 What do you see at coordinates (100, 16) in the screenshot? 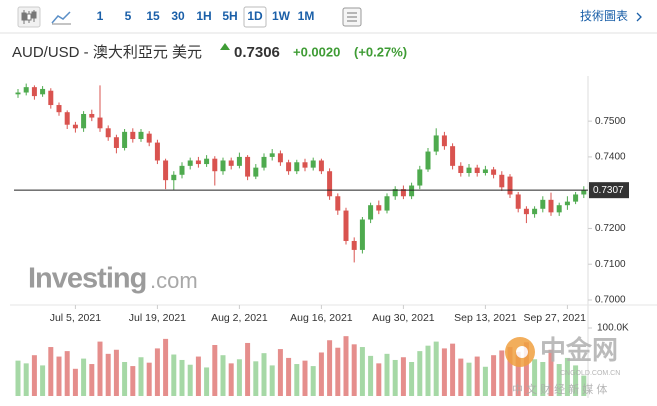
I see `interval-button: 1` at bounding box center [100, 16].